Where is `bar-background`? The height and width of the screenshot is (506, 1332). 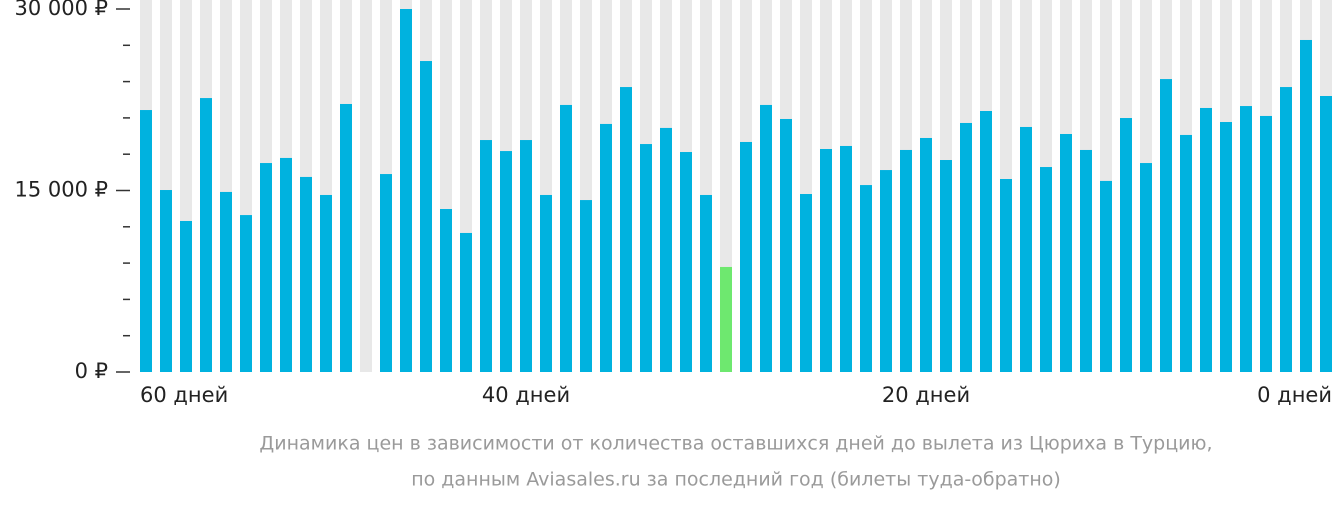
bar-background is located at coordinates (366, 186).